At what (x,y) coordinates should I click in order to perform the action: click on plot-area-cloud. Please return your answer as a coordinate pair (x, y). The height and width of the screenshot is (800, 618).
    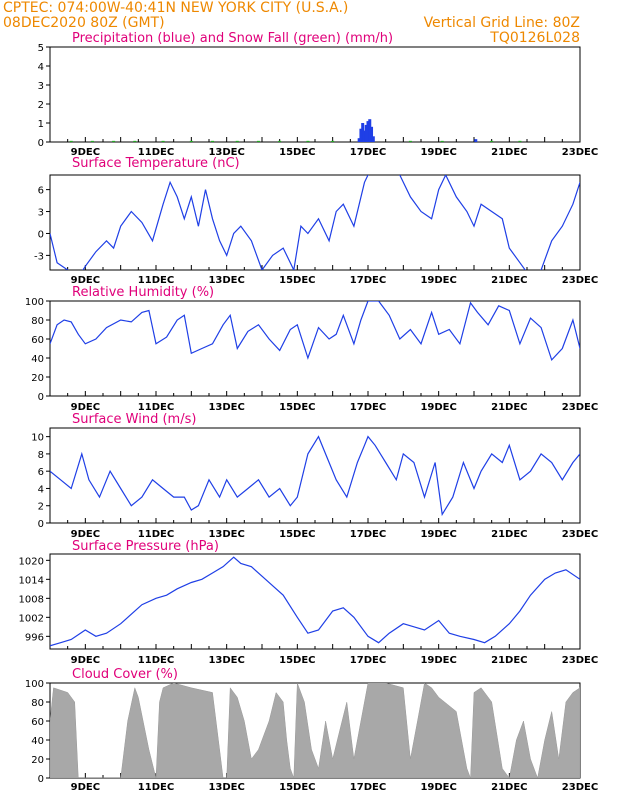
    Looking at the image, I should click on (315, 730).